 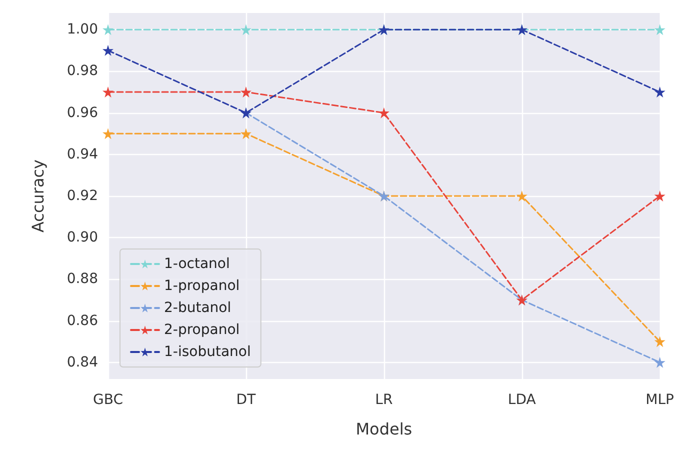 I want to click on x-tick-label: LDA, so click(x=522, y=400).